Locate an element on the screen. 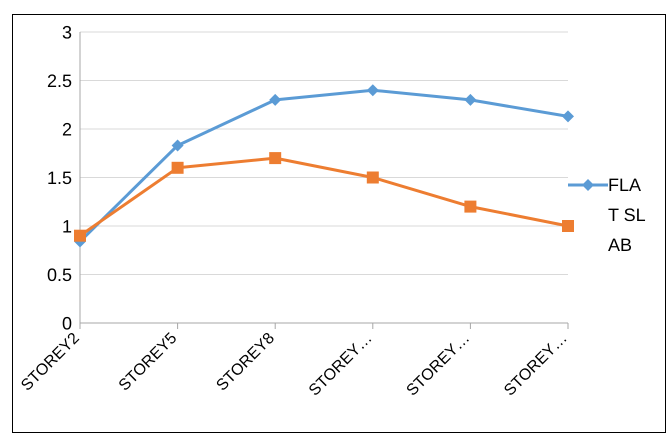  y-tick-label: 0.5 is located at coordinates (59, 274).